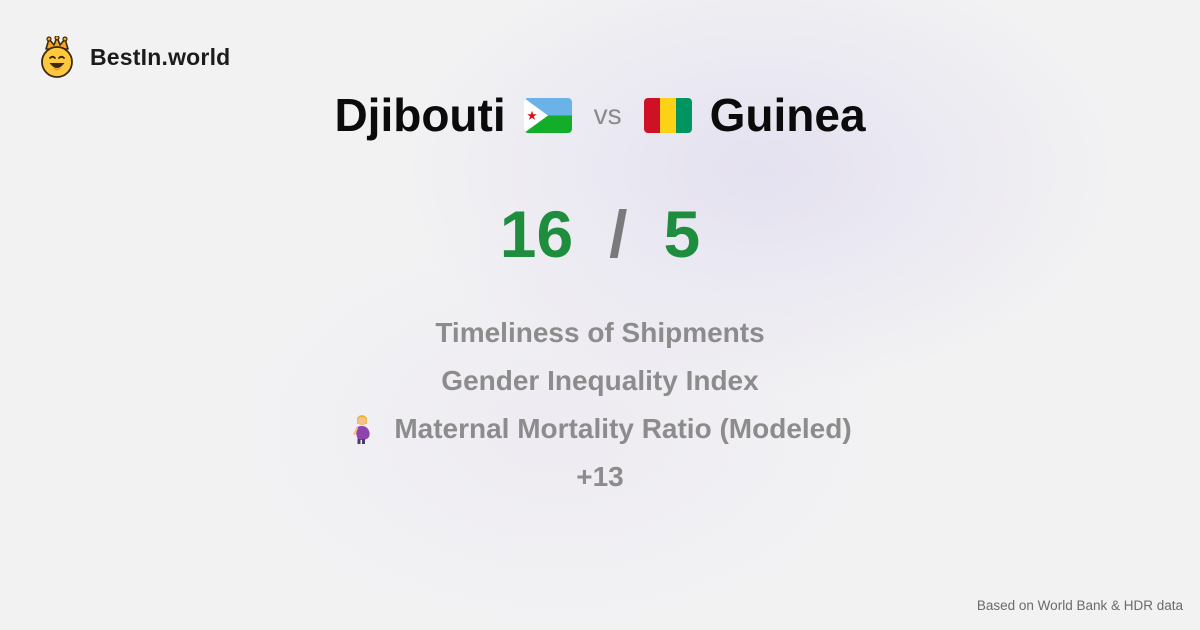  I want to click on data-source-note: Based on World Bank & HDR data, so click(1079, 605).